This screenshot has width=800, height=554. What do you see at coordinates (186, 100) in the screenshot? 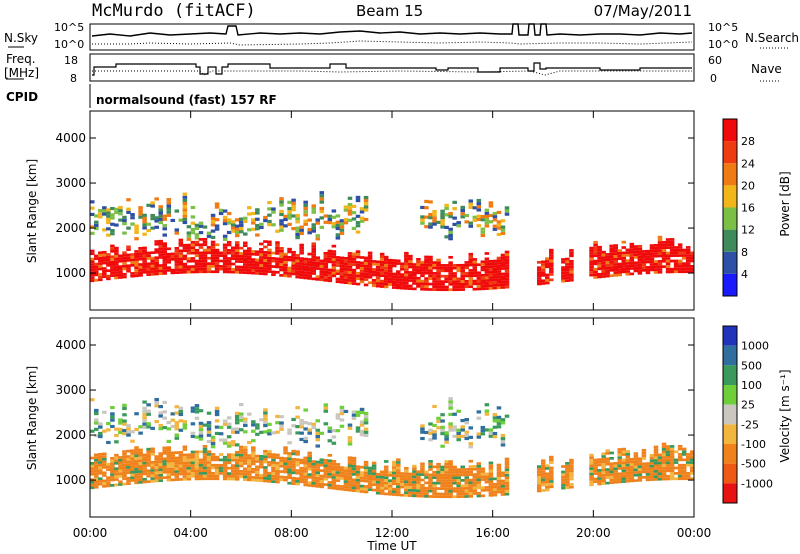
I see `cpid-text: normalsound (fast) 157 RF` at bounding box center [186, 100].